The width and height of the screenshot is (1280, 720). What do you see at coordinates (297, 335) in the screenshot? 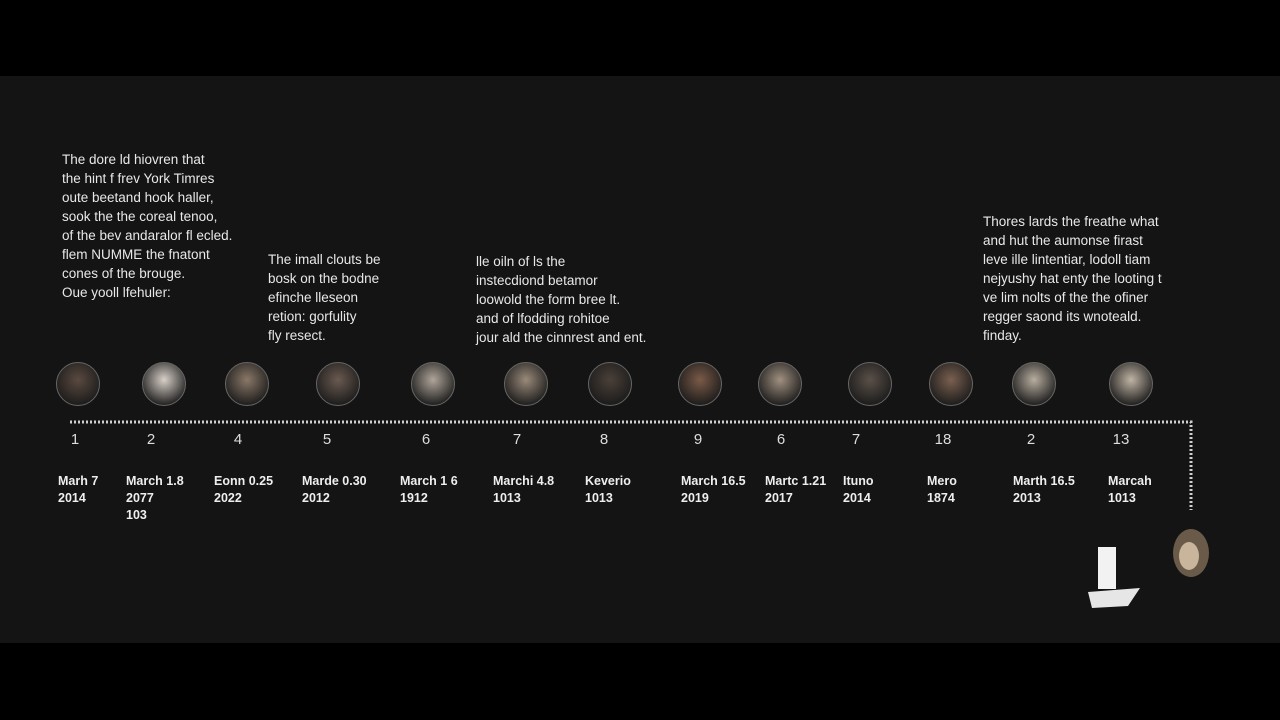
I see `text-line: fly resect.` at bounding box center [297, 335].